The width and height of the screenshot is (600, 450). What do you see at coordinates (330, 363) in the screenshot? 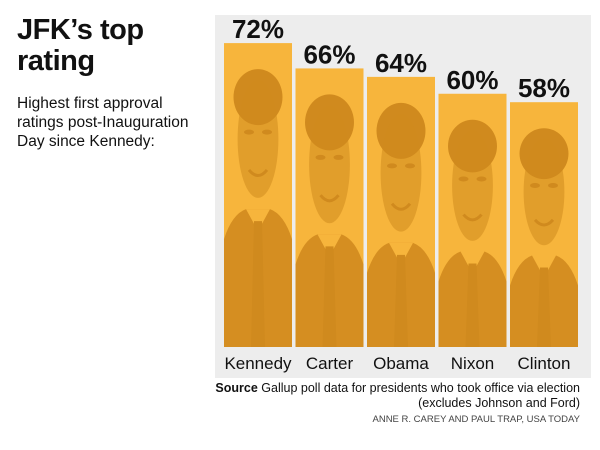
I see `category-label-carter: Carter` at bounding box center [330, 363].